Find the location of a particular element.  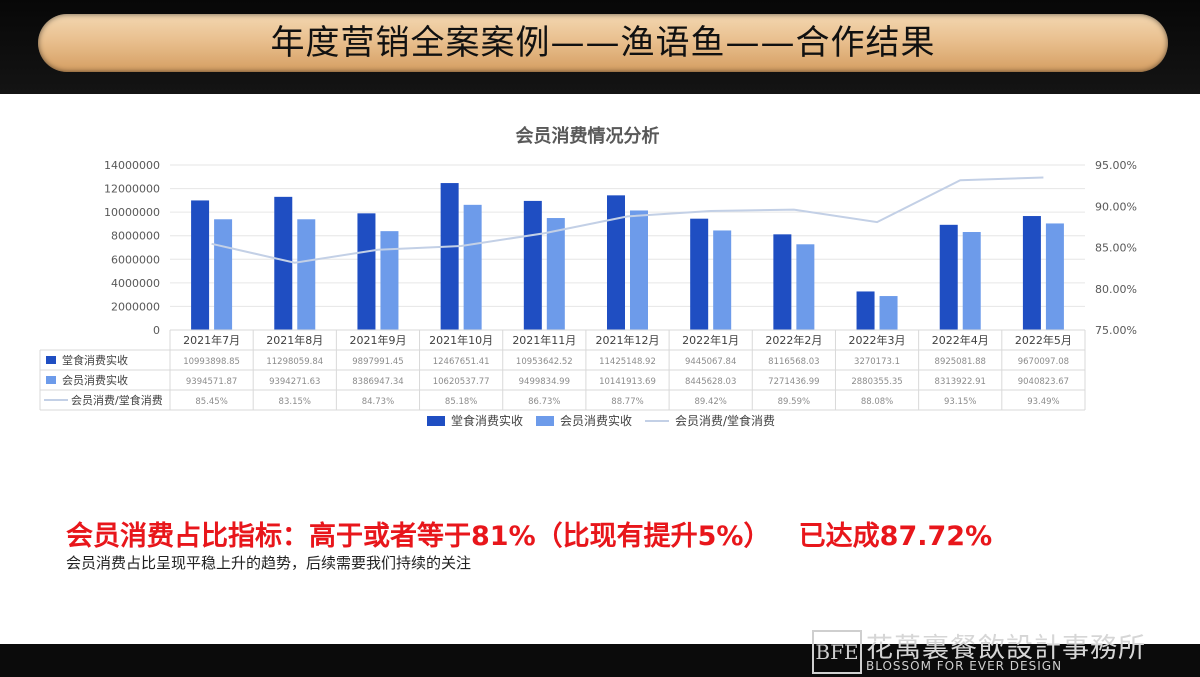

table-cell: 8313922.91 is located at coordinates (960, 382).